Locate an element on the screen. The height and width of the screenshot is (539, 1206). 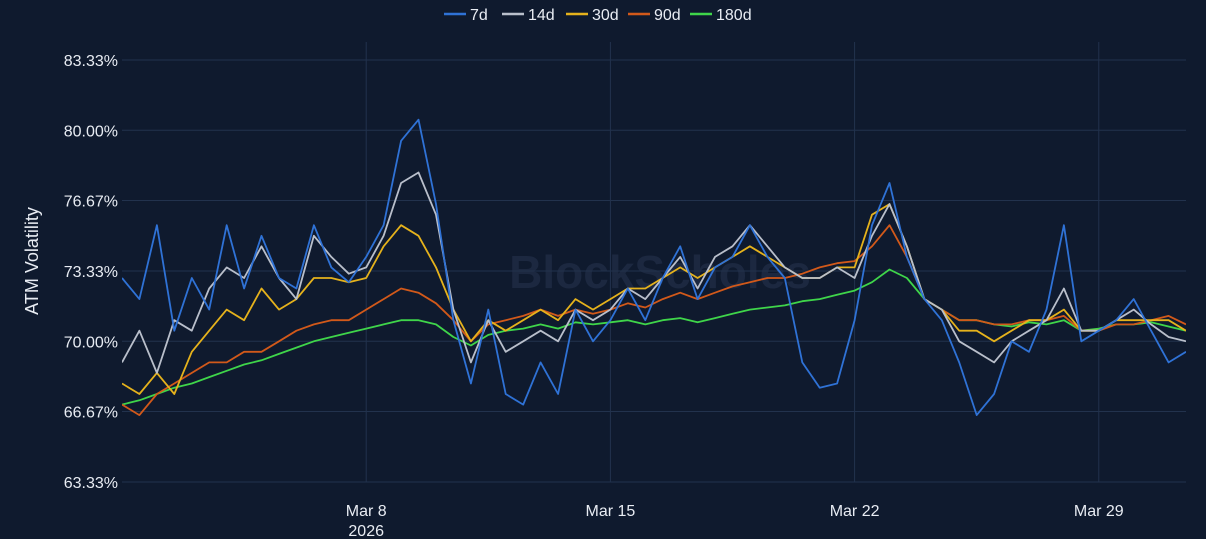
x-tick-label: Mar 8 is located at coordinates (366, 511).